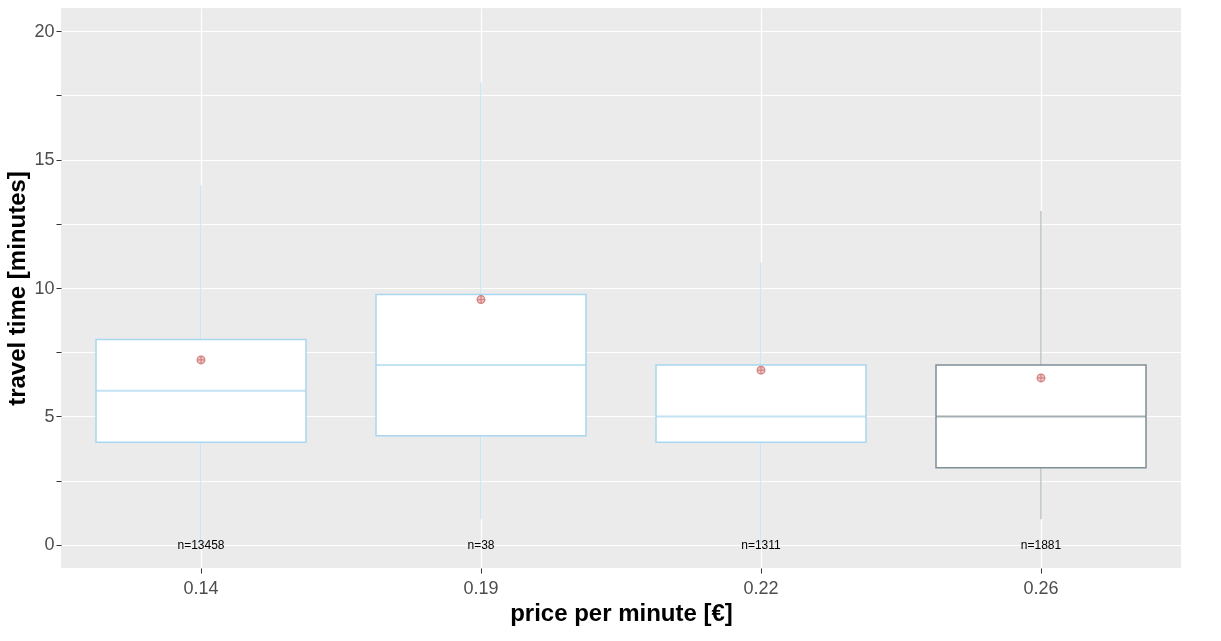  I want to click on annotation: n=13458, so click(201, 544).